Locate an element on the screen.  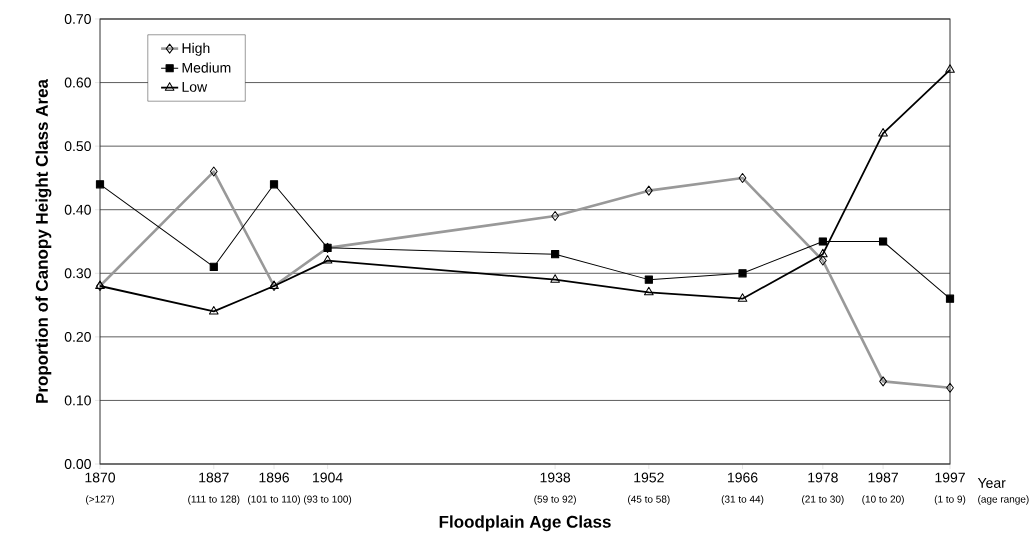
x-tick-label: 1938 is located at coordinates (555, 477).